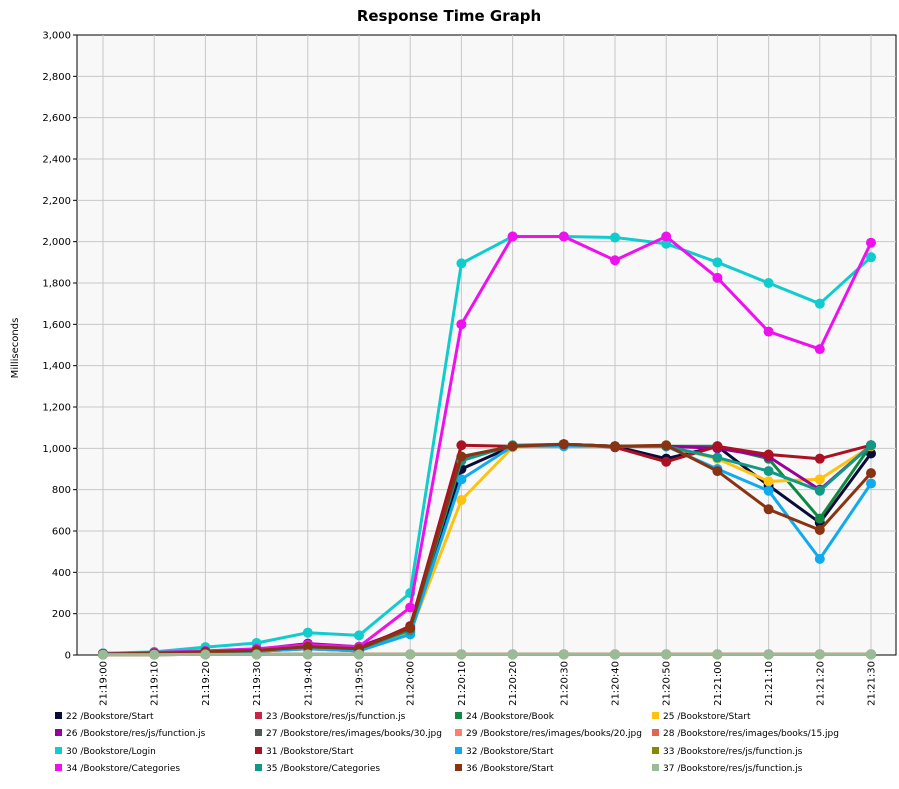 The image size is (899, 789). I want to click on x-tick-label: 21:20:20, so click(513, 683).